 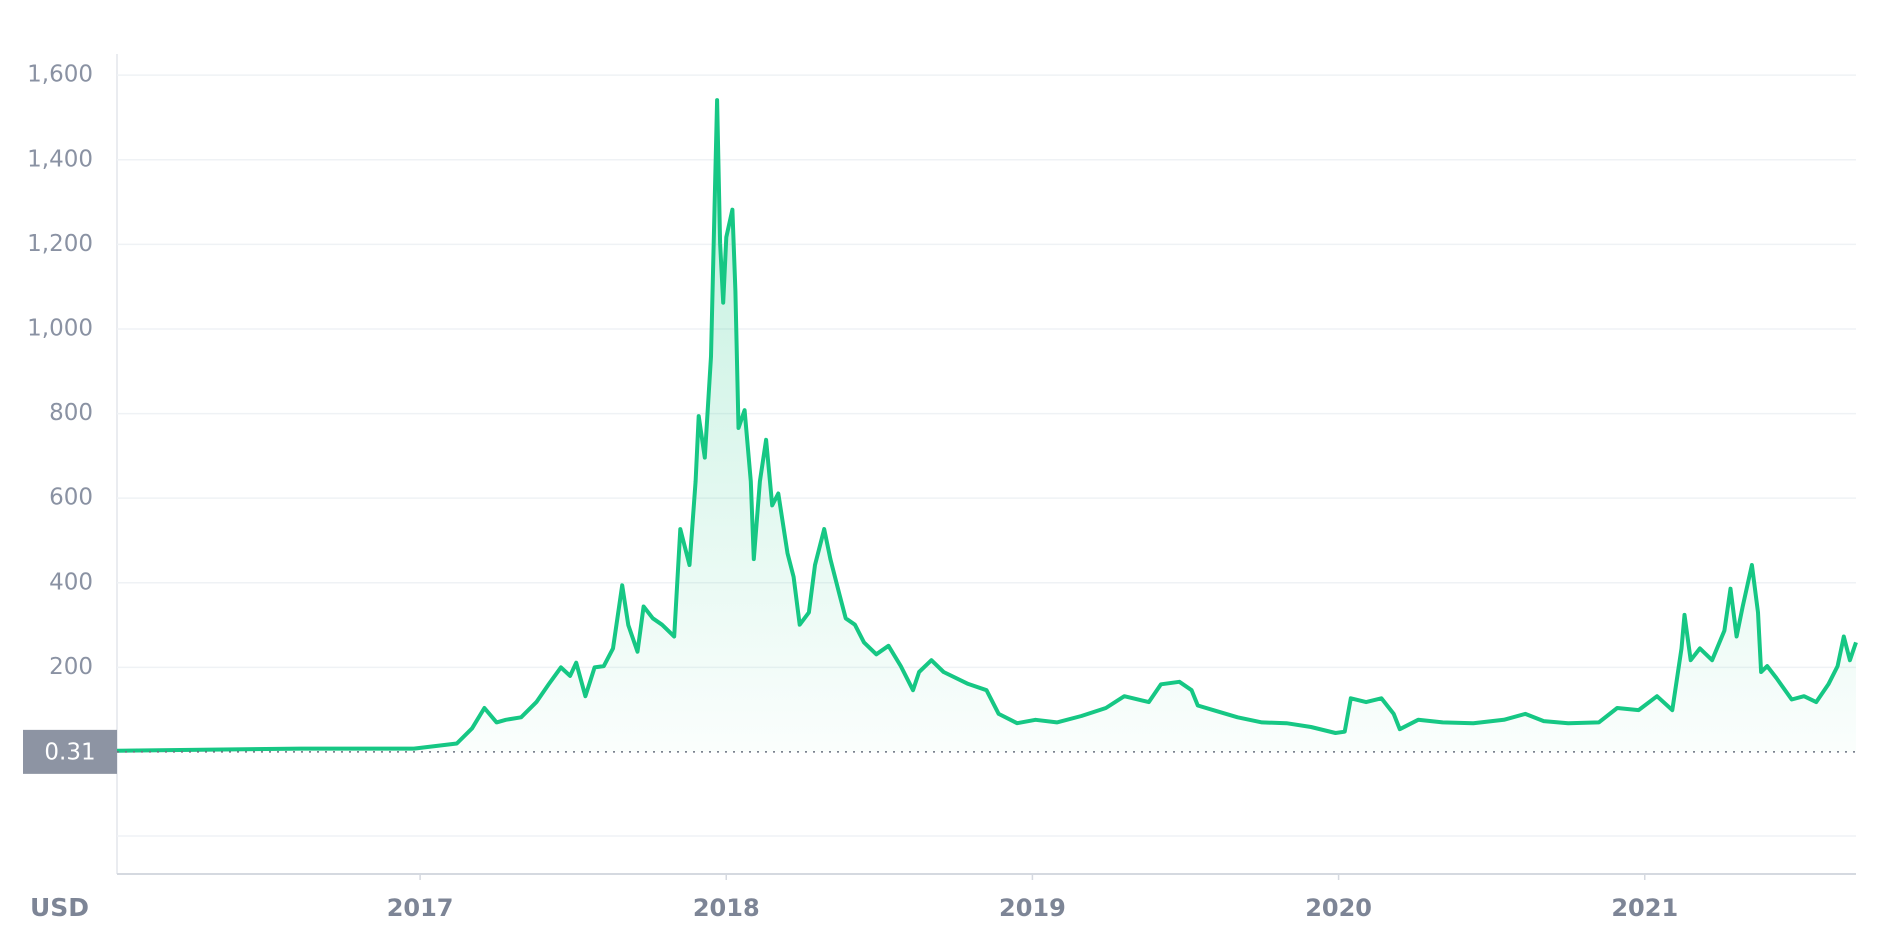 What do you see at coordinates (420, 908) in the screenshot?
I see `x-tick-label: 2017` at bounding box center [420, 908].